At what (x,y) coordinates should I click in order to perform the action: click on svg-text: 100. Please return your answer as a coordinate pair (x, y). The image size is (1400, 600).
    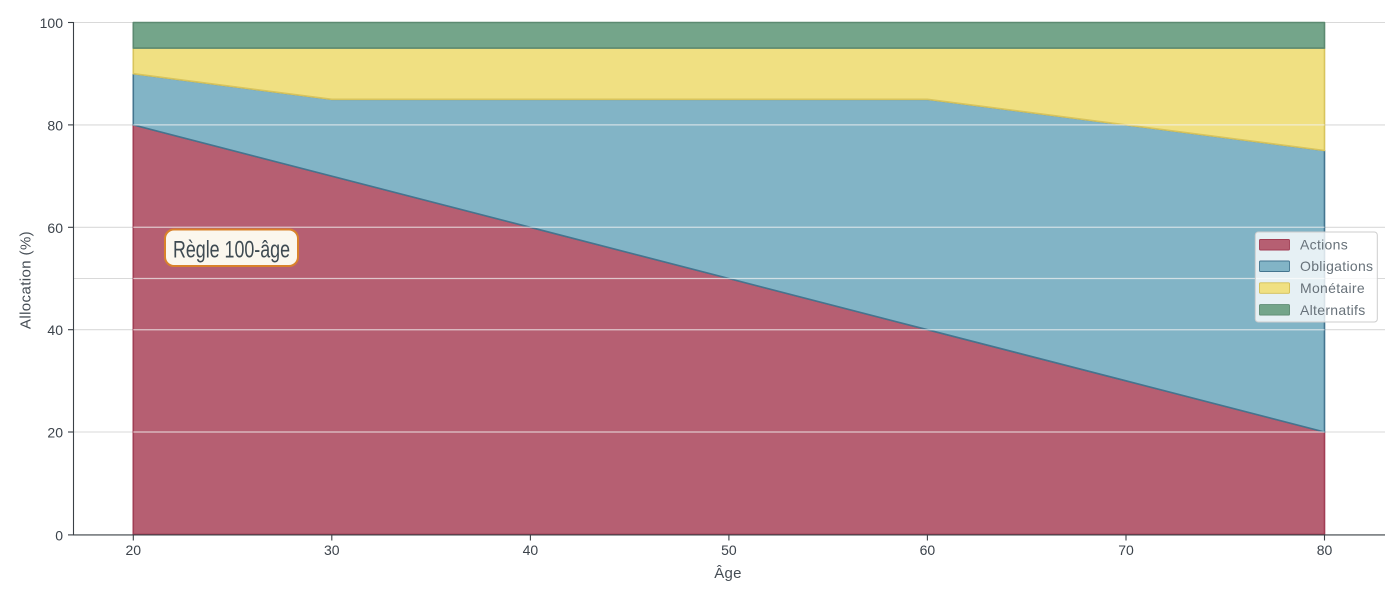
    Looking at the image, I should click on (52, 23).